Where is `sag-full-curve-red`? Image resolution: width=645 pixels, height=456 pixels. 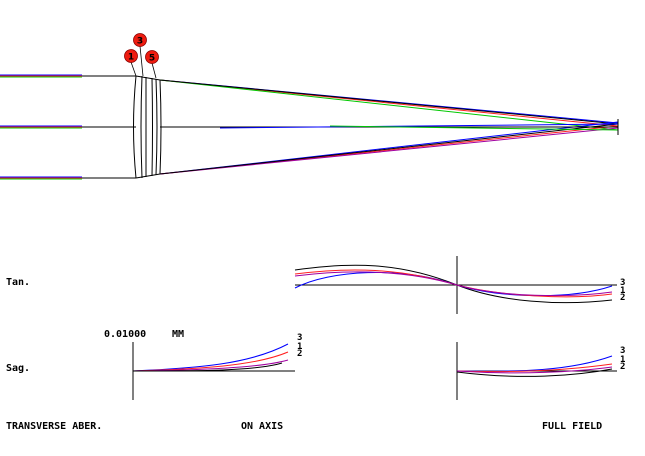
sag-full-curve-red is located at coordinates (534, 368).